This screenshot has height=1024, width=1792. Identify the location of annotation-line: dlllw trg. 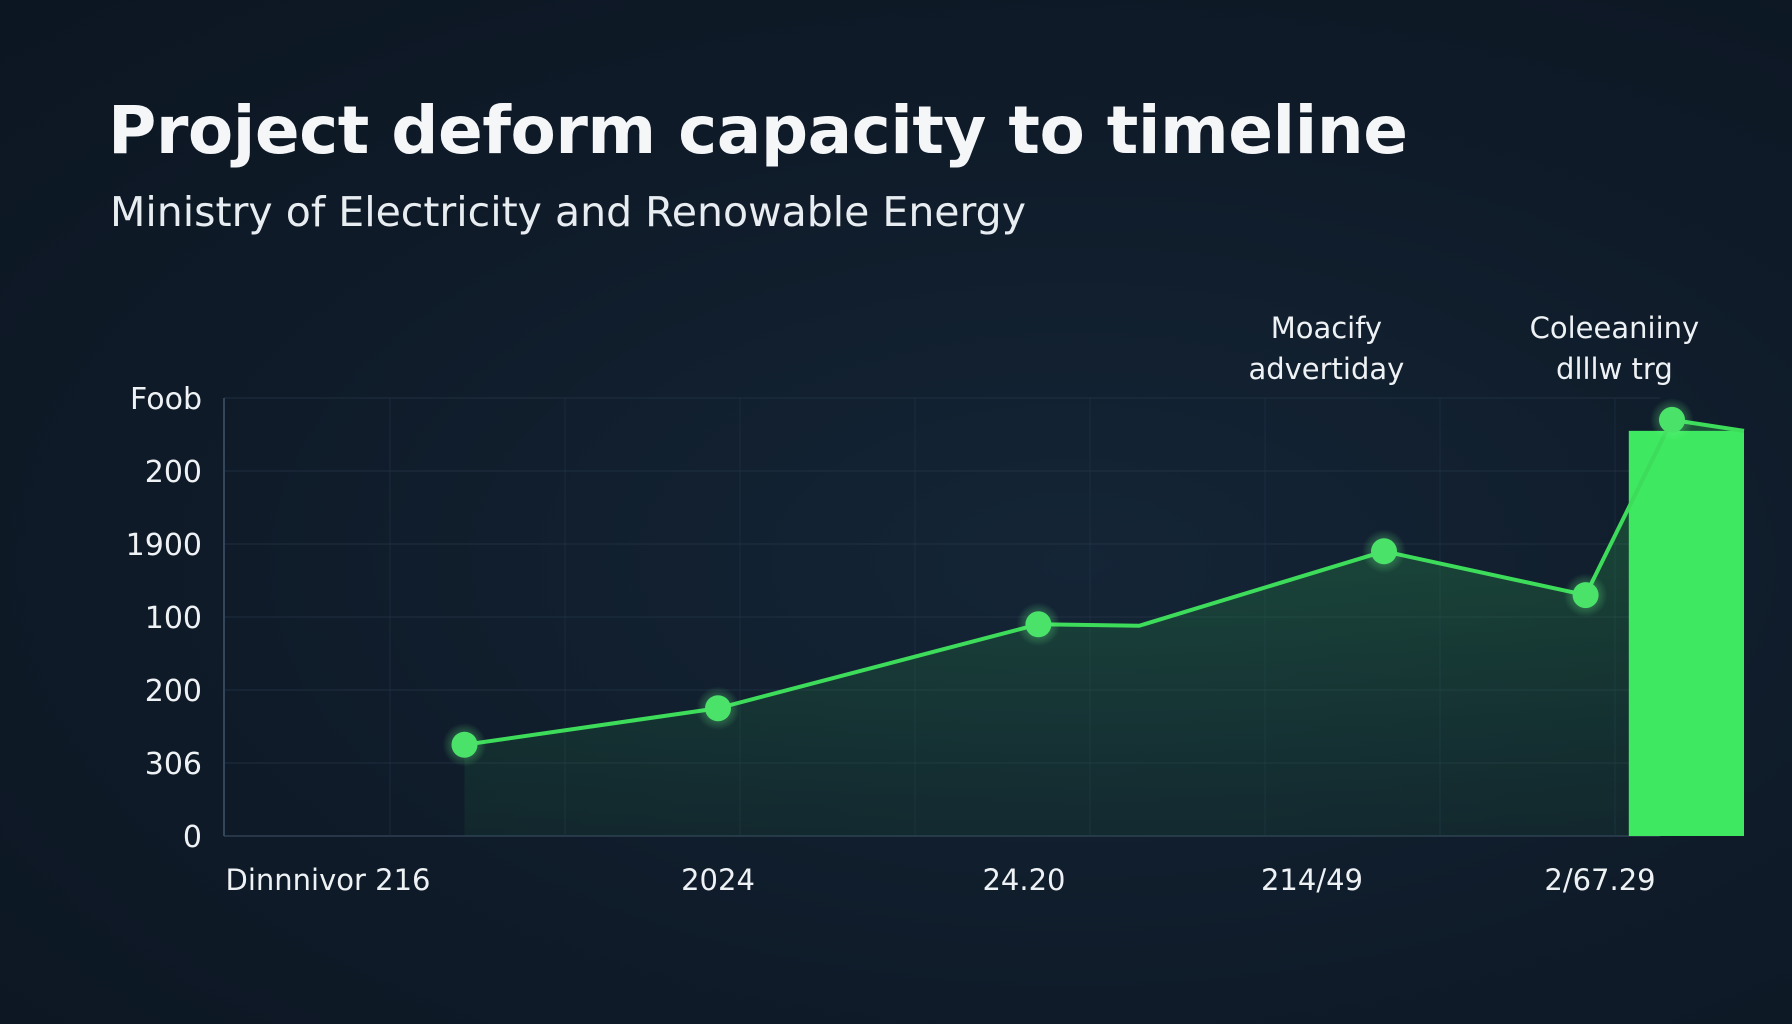
(1614, 369).